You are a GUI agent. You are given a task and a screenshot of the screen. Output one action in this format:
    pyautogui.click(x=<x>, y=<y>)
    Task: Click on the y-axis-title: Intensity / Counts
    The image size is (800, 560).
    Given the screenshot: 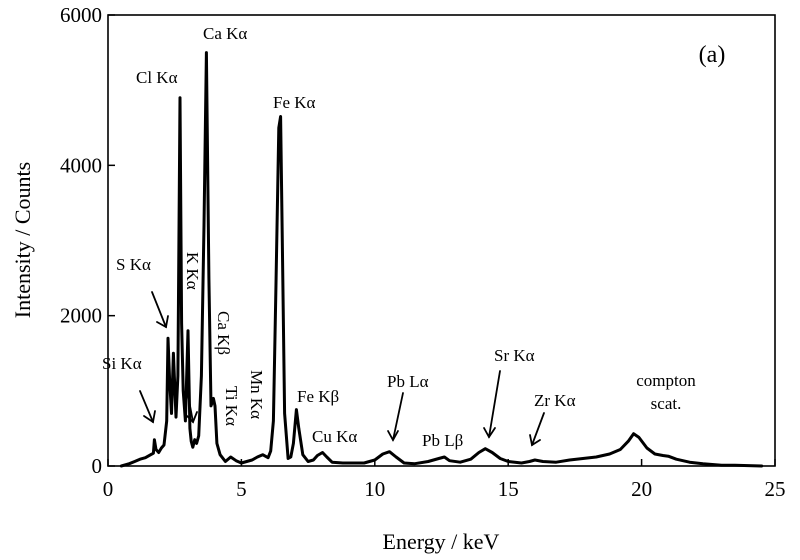 What is the action you would take?
    pyautogui.click(x=22, y=240)
    